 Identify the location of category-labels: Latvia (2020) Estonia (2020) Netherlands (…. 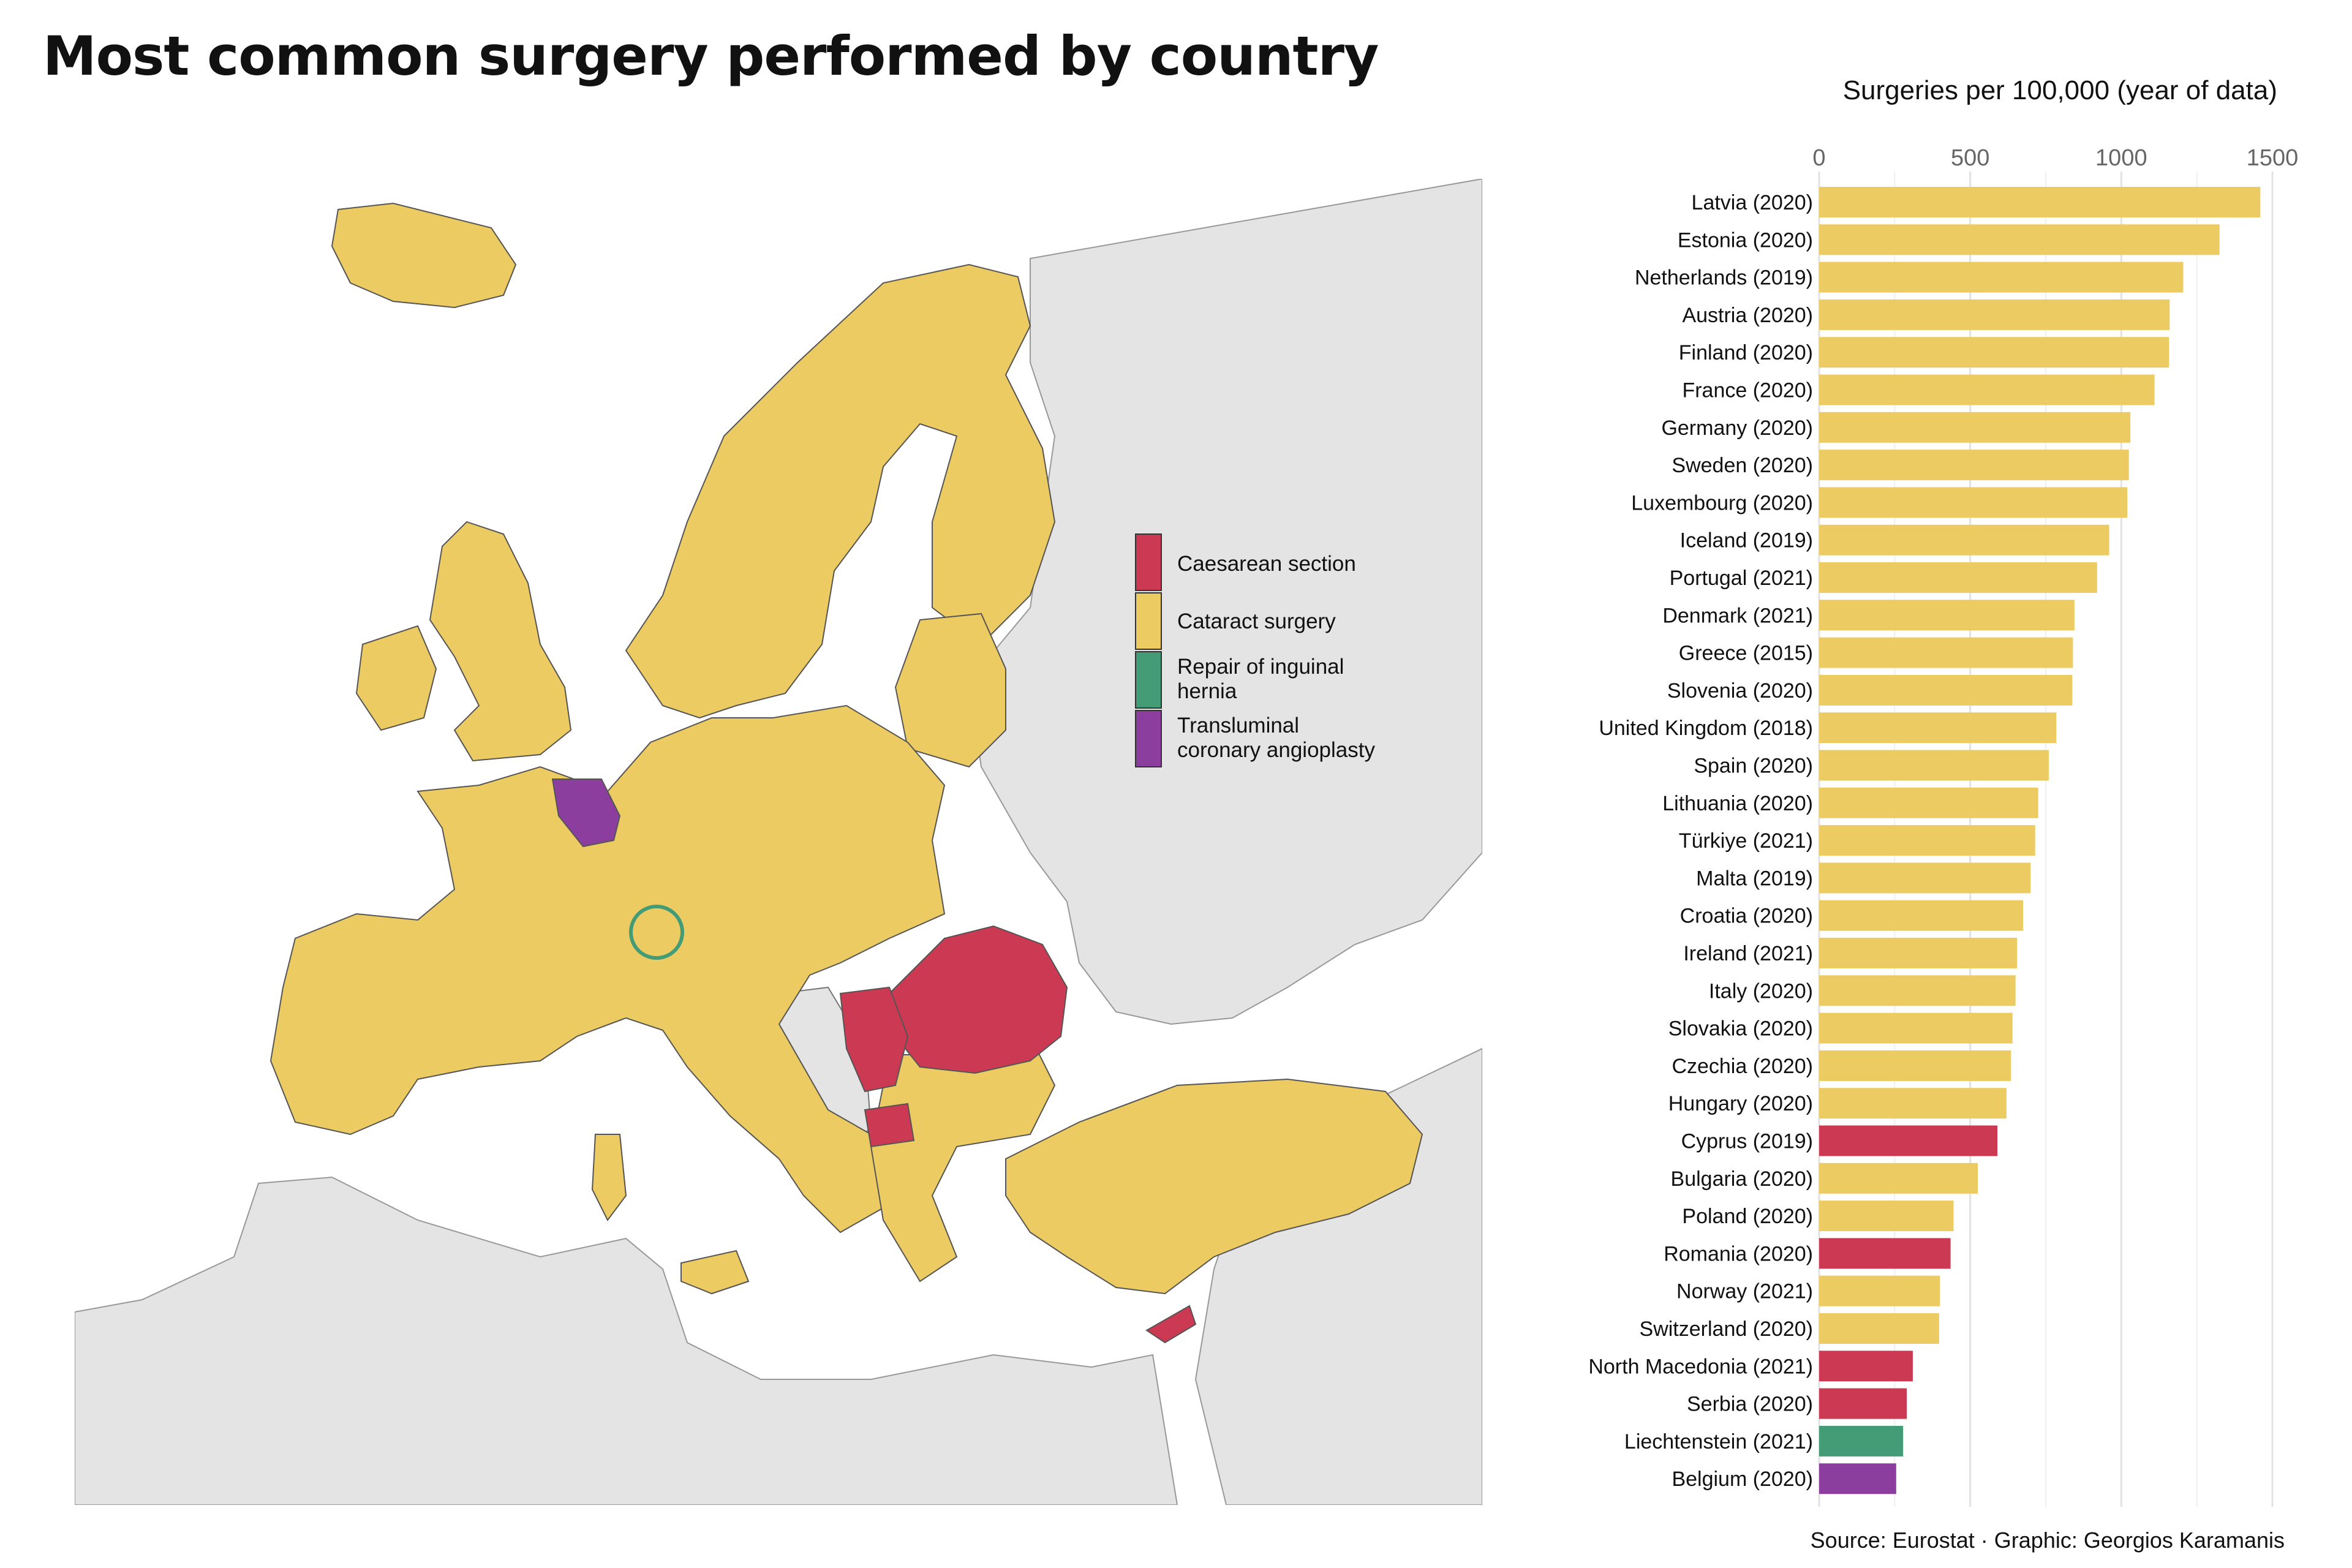
(1700, 841).